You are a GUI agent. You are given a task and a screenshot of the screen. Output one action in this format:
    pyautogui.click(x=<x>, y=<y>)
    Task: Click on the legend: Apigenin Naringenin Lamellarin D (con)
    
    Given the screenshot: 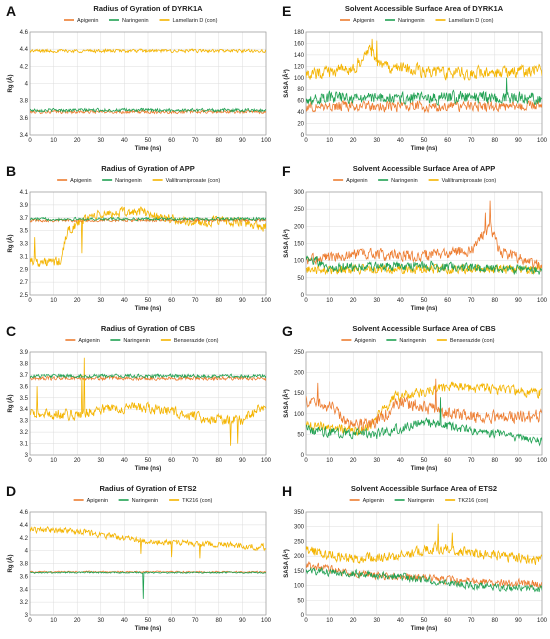 What is the action you would take?
    pyautogui.click(x=417, y=21)
    